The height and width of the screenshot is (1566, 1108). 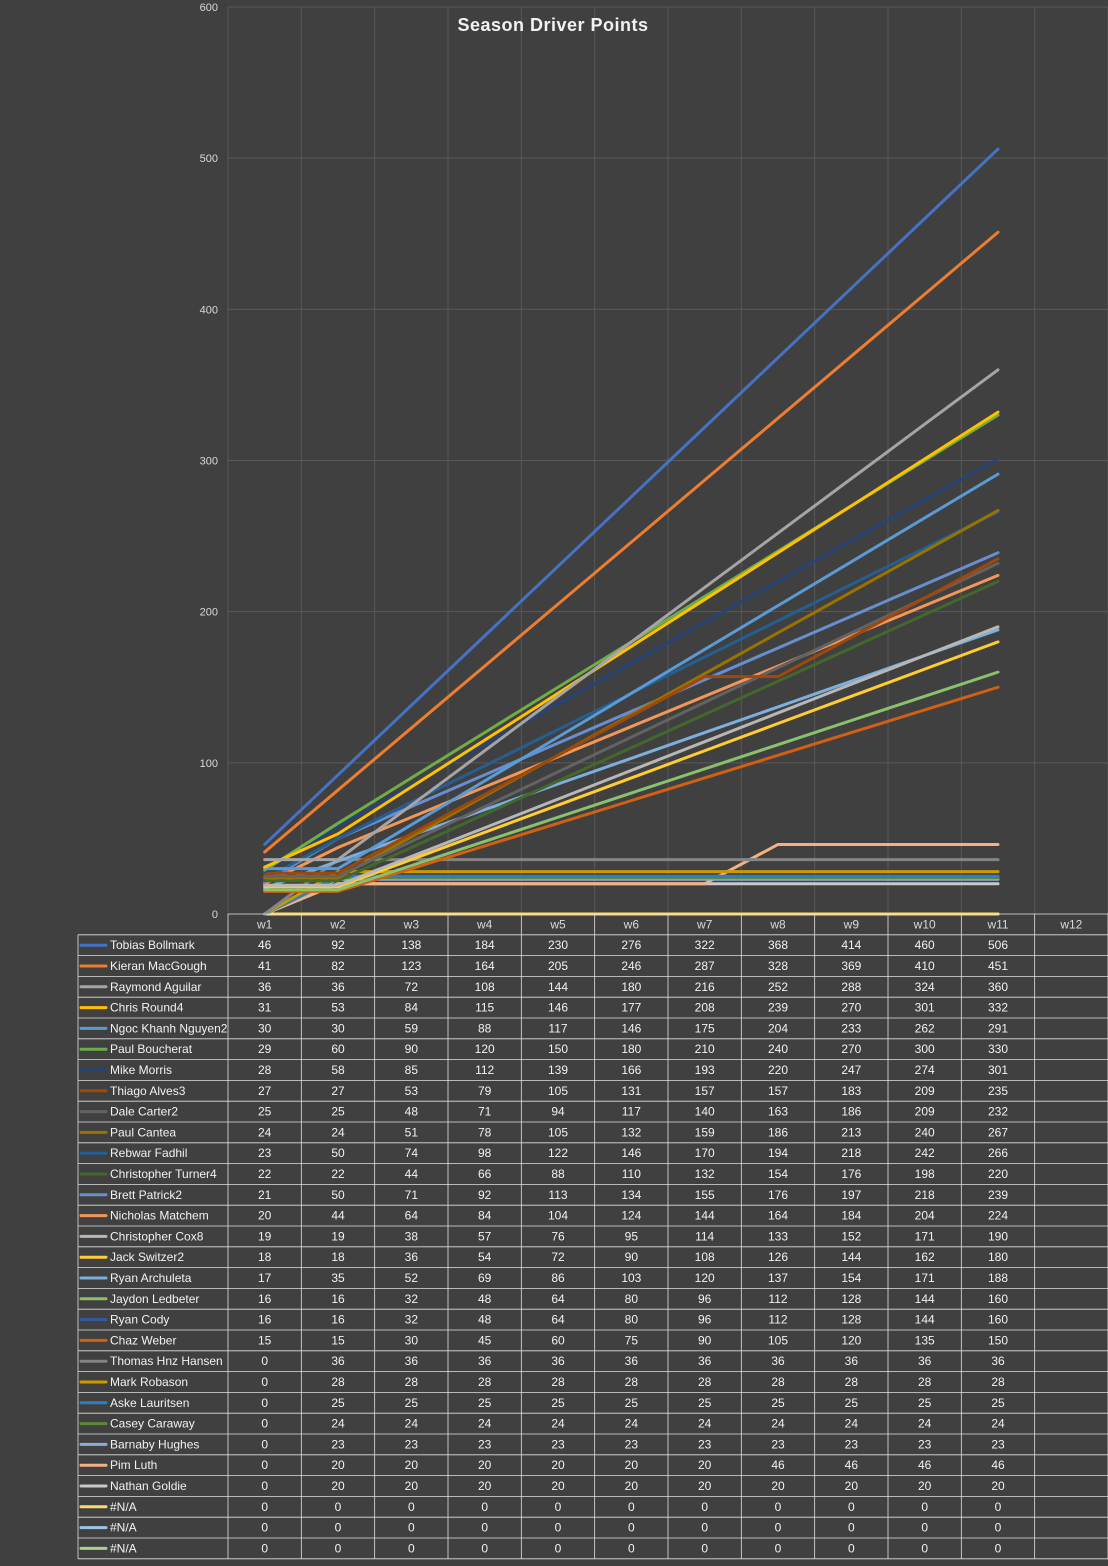 I want to click on data-label: 29, so click(x=265, y=1049).